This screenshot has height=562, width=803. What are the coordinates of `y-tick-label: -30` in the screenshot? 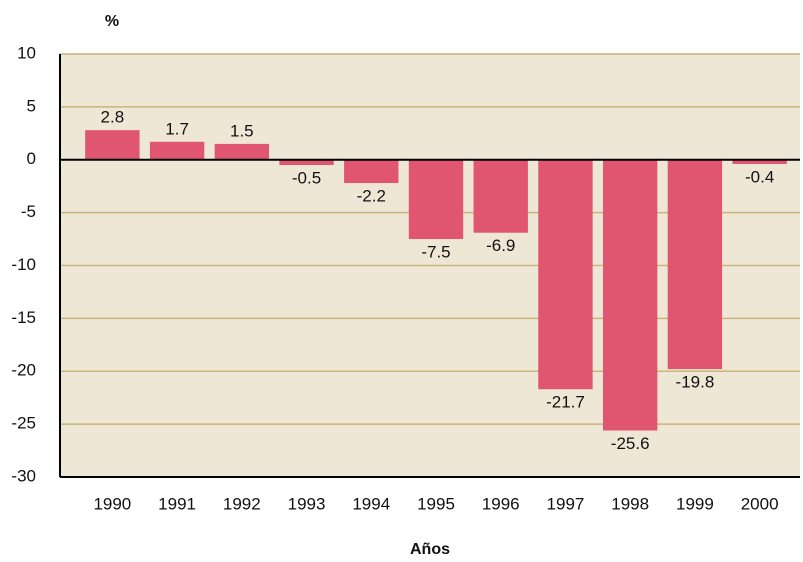 It's located at (23, 475).